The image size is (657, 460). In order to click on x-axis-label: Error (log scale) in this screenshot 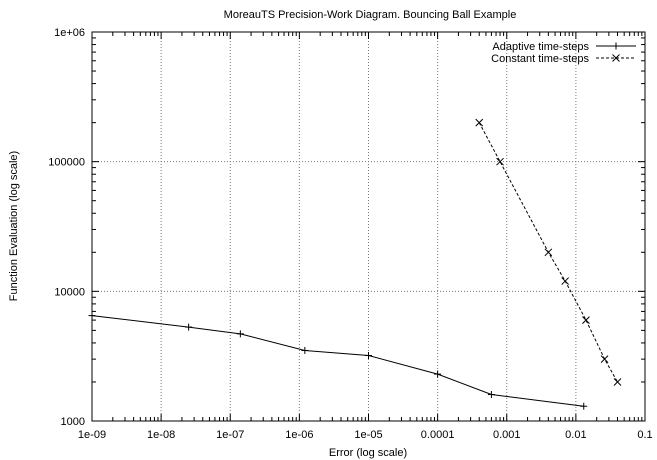, I will do `click(368, 453)`.